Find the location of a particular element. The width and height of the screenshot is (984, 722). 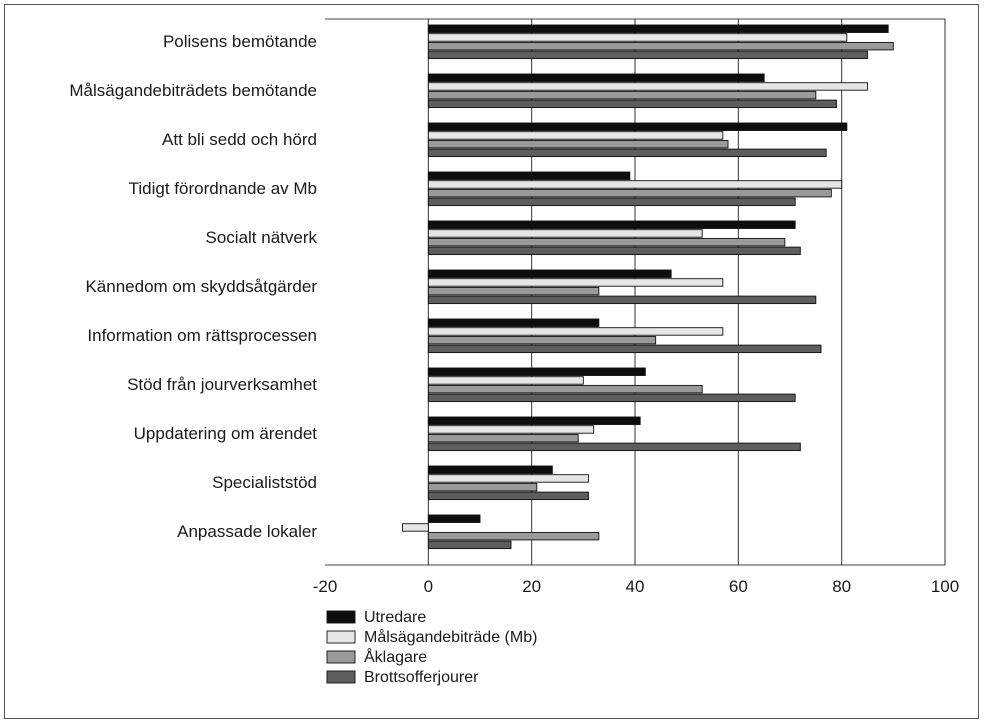

category-label: Socialt nätverk is located at coordinates (262, 237).